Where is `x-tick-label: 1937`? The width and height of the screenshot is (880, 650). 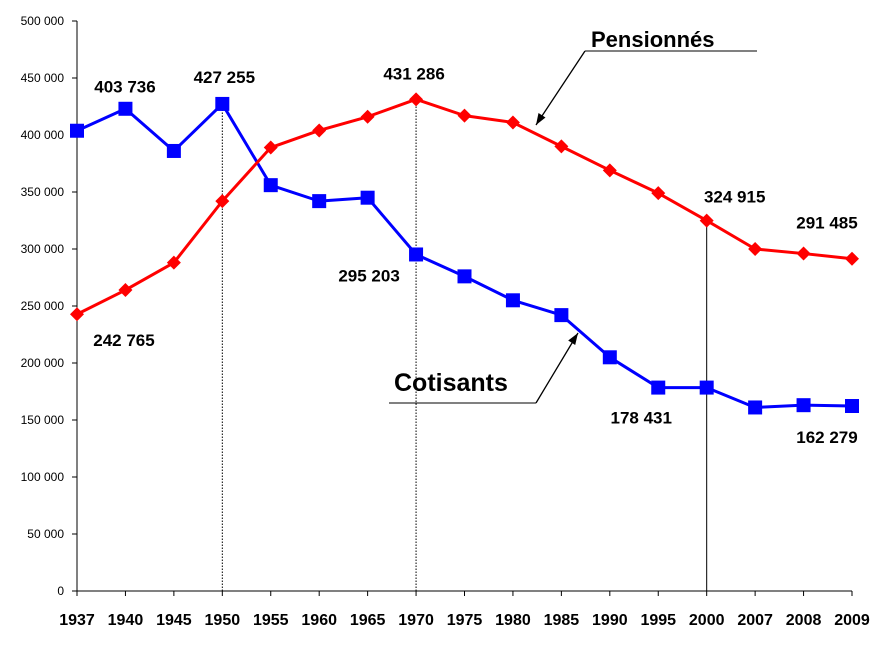
x-tick-label: 1937 is located at coordinates (77, 620).